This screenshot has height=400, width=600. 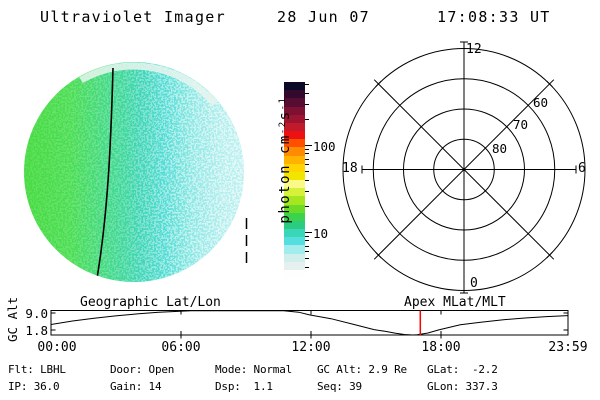 What do you see at coordinates (310, 180) in the screenshot?
I see `colorbar-ticks` at bounding box center [310, 180].